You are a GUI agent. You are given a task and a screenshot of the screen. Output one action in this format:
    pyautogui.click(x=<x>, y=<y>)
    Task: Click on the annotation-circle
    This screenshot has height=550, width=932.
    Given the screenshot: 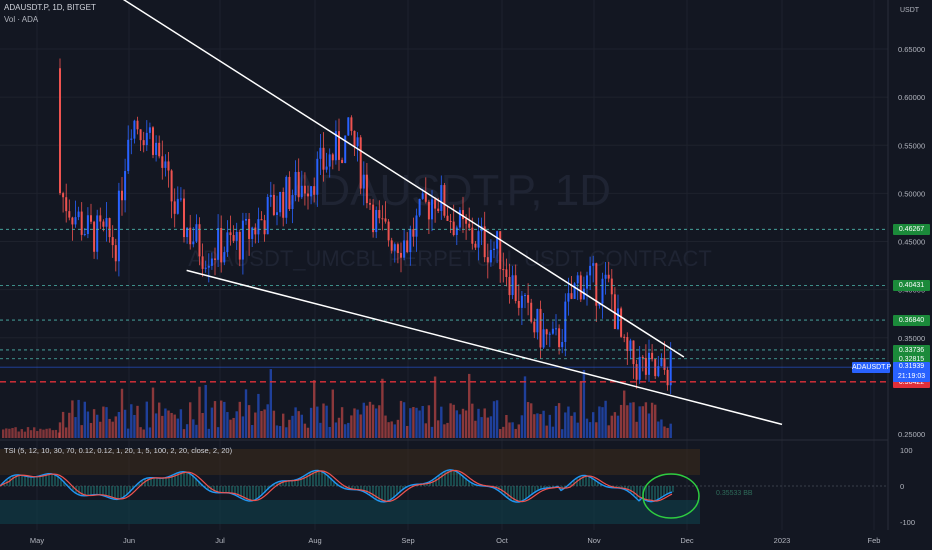 What is the action you would take?
    pyautogui.click(x=671, y=496)
    